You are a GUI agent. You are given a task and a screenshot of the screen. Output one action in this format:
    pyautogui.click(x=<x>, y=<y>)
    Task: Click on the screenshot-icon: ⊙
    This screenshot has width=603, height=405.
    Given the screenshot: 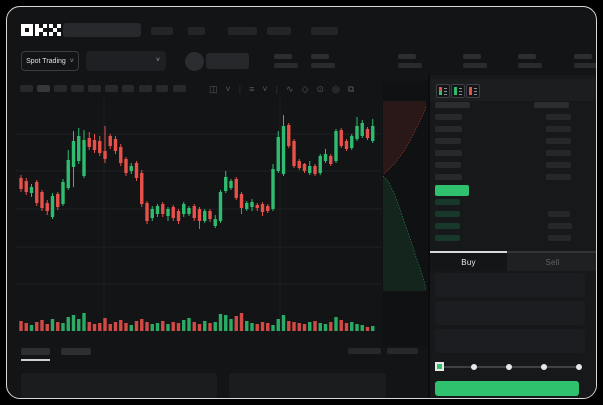 What is the action you would take?
    pyautogui.click(x=320, y=89)
    